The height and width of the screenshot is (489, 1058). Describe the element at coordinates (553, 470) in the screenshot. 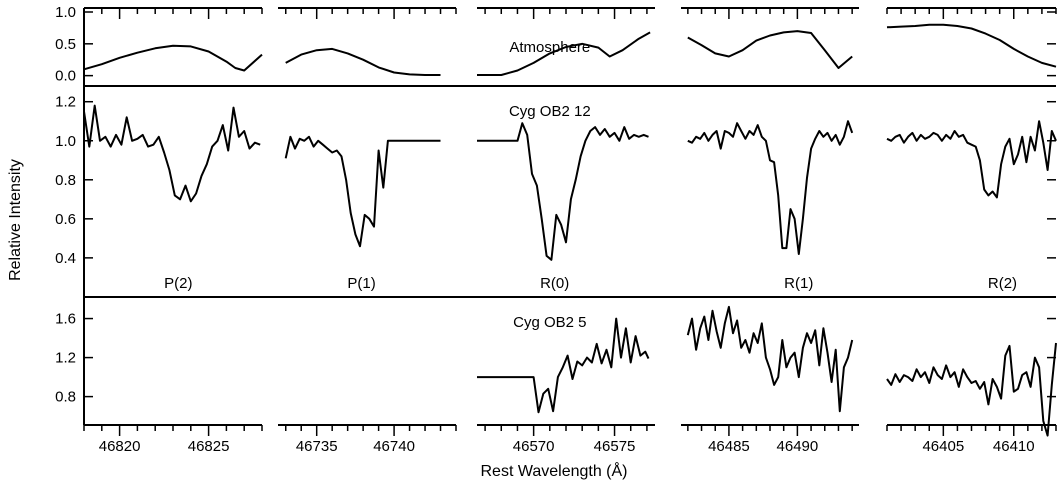

I see `x-axis-title: Rest Wavelength (Å)` at that location.